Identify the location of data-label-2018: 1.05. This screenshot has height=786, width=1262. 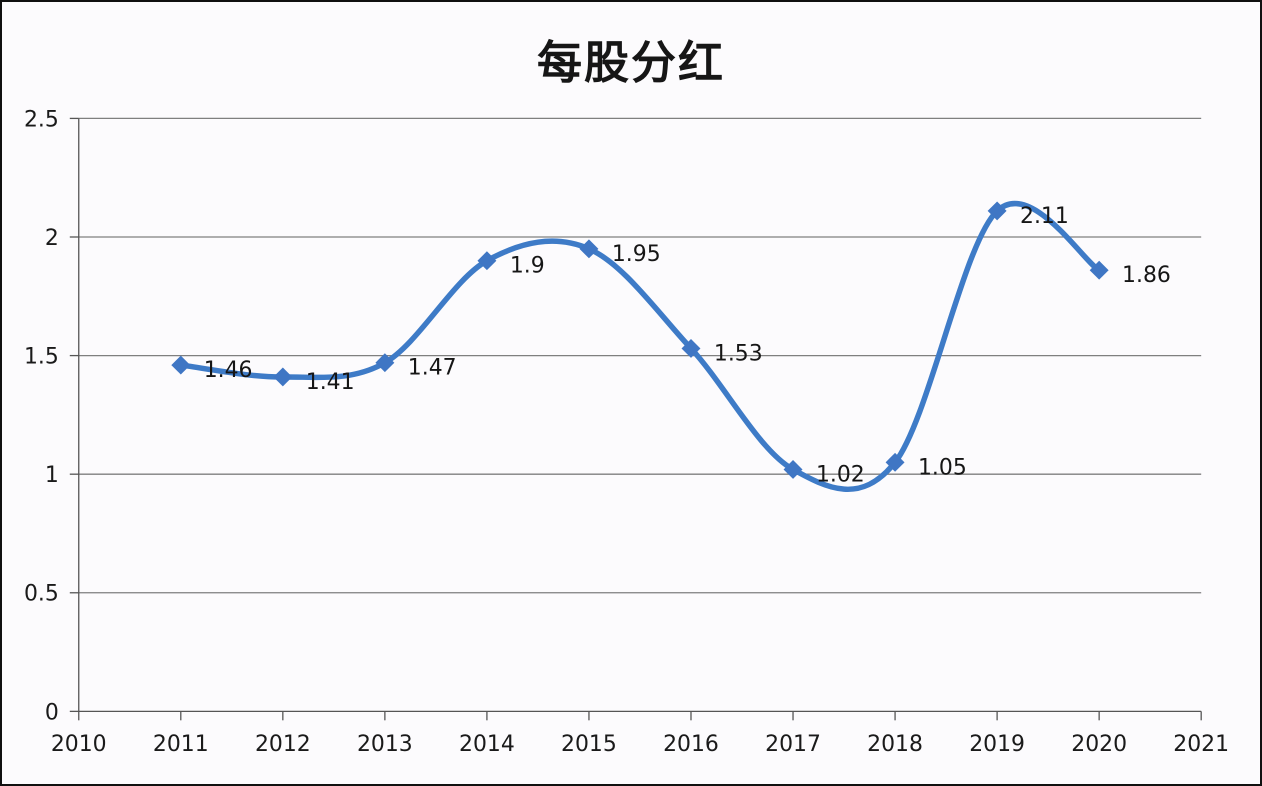
(942, 467).